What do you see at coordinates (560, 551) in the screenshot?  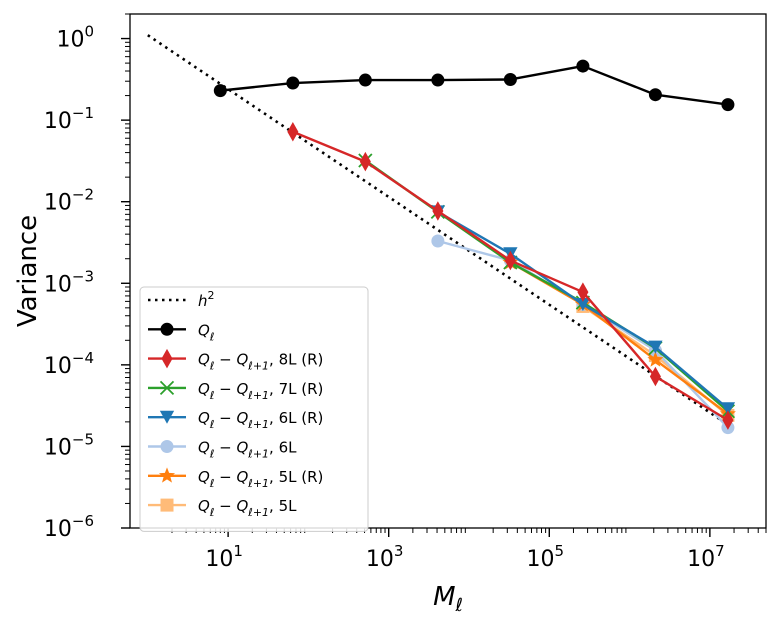 I see `x-tick-exp: 5` at bounding box center [560, 551].